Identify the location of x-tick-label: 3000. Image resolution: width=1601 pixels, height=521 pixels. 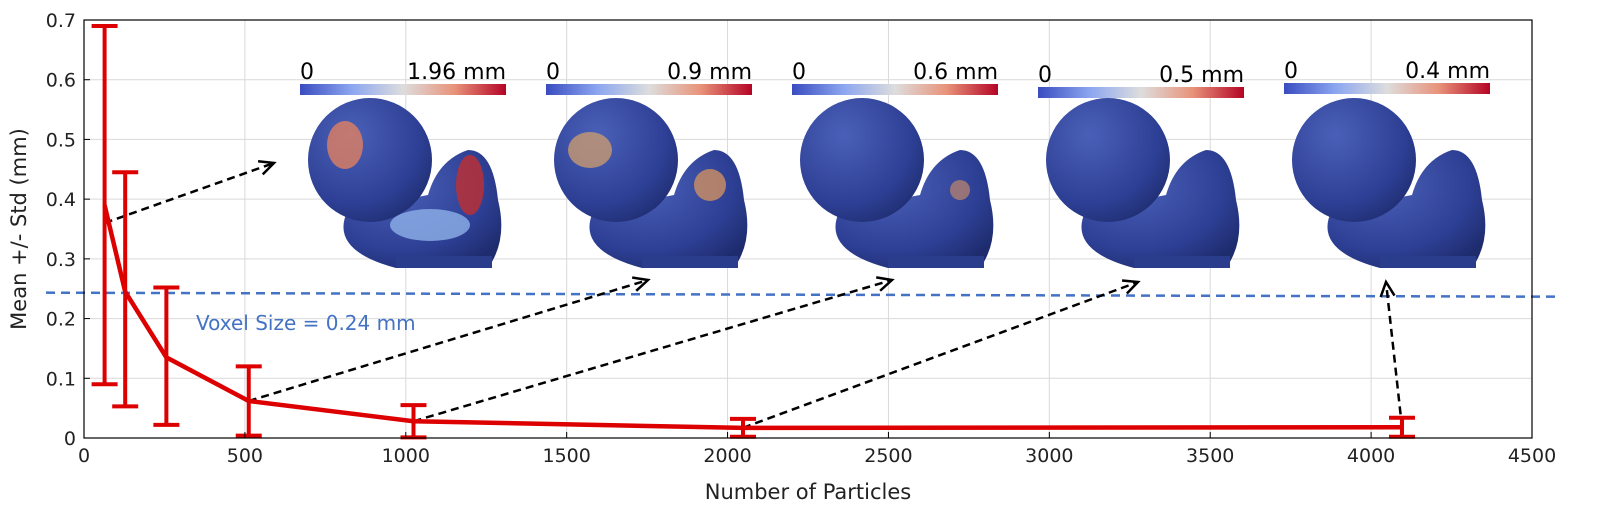
(1049, 456).